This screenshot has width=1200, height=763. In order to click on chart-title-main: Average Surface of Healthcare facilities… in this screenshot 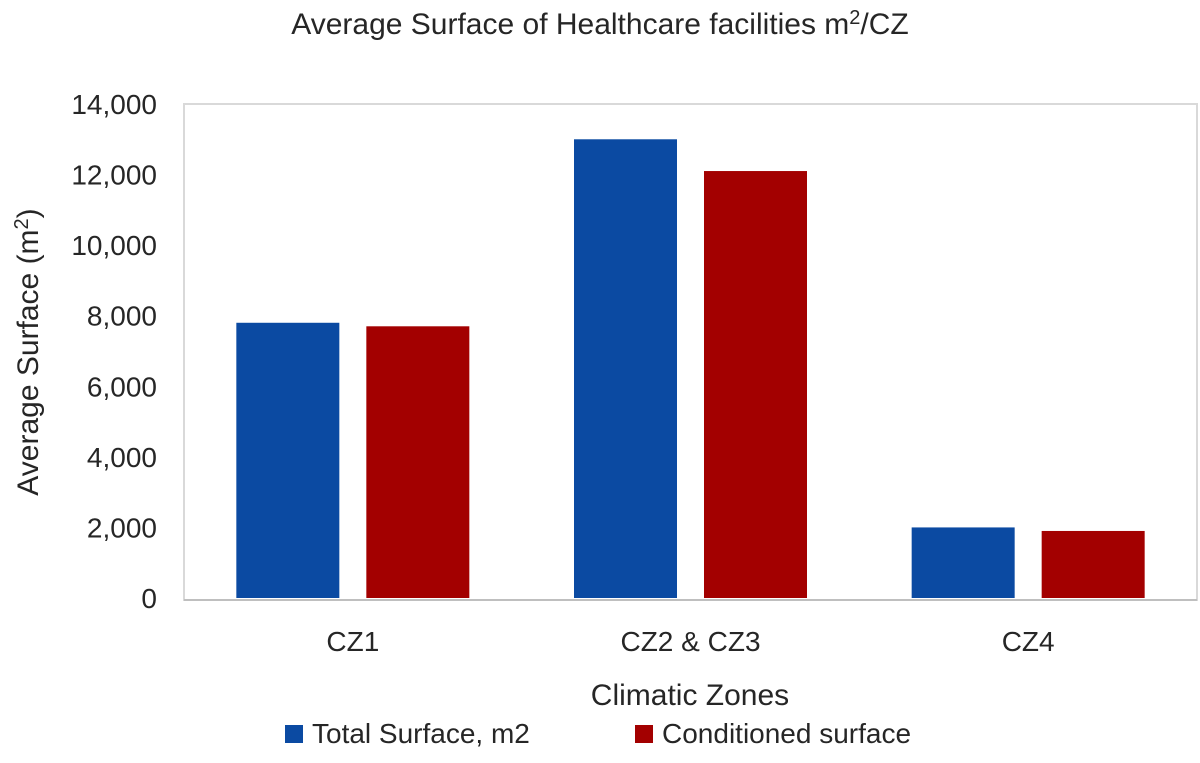, I will do `click(570, 24)`.